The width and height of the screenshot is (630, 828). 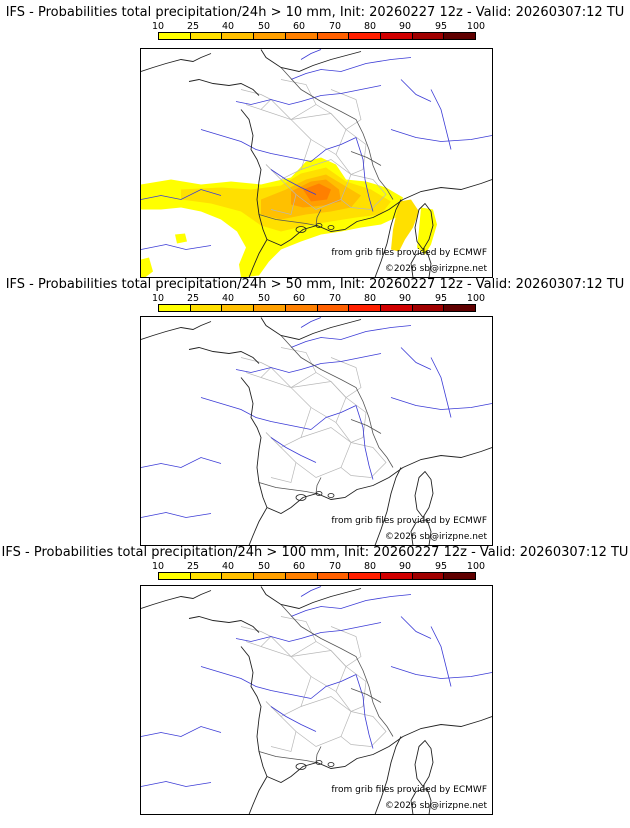 What do you see at coordinates (441, 566) in the screenshot?
I see `colorbar-tick-label: 95` at bounding box center [441, 566].